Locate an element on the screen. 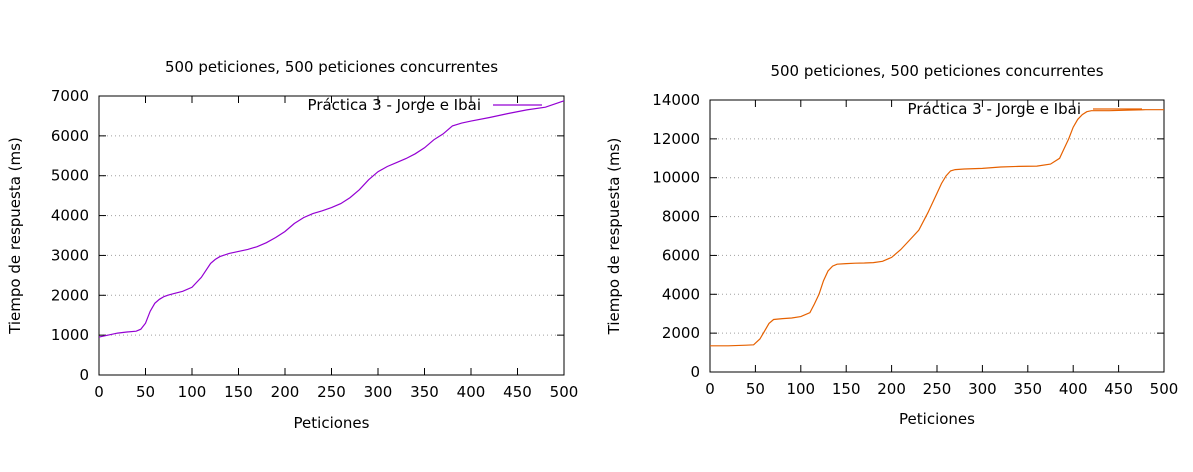  y-tick-label: 7000 is located at coordinates (70, 96).